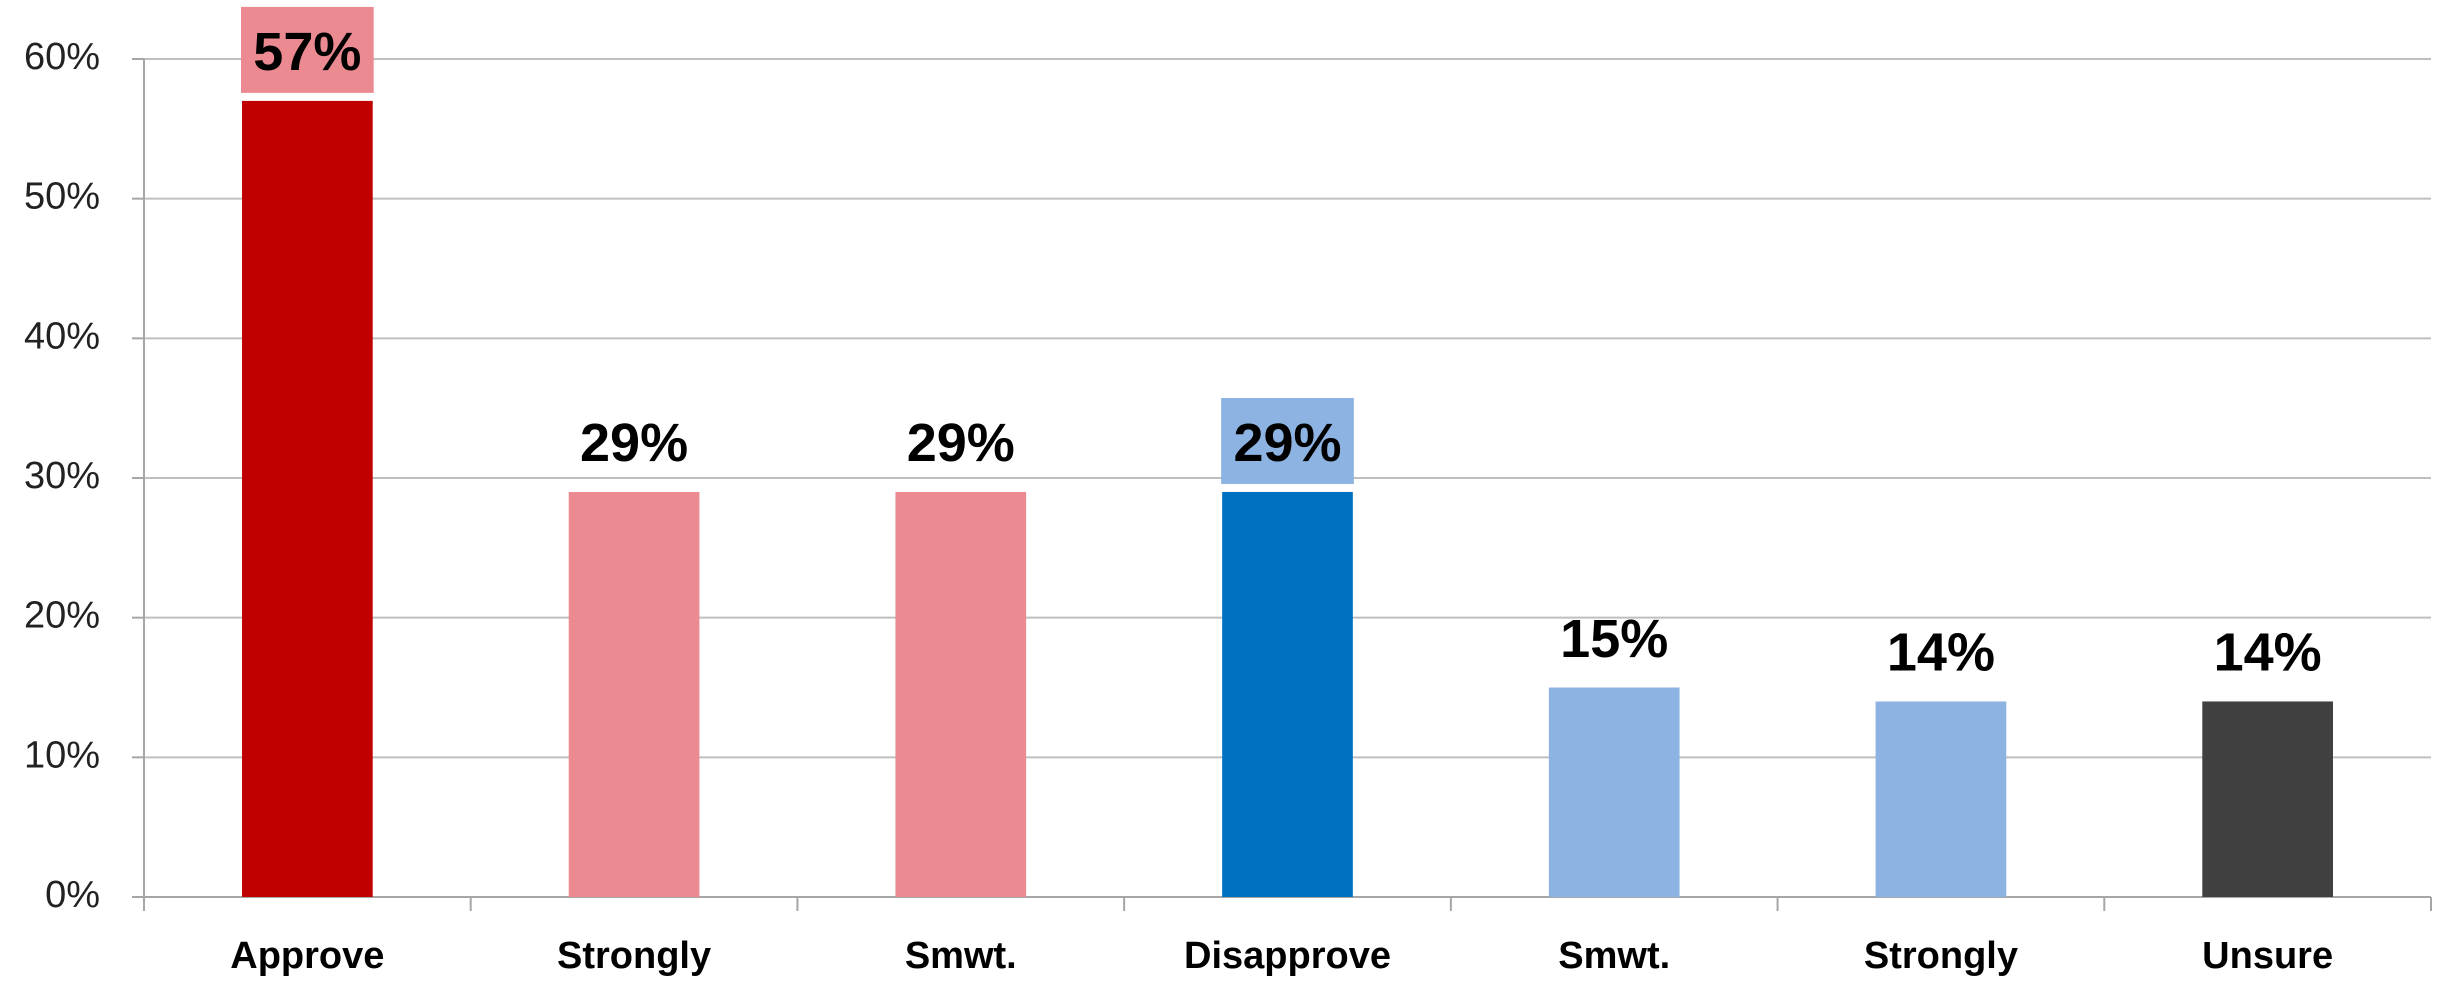 The width and height of the screenshot is (2451, 991). What do you see at coordinates (62, 336) in the screenshot?
I see `y-tick-label: 40%` at bounding box center [62, 336].